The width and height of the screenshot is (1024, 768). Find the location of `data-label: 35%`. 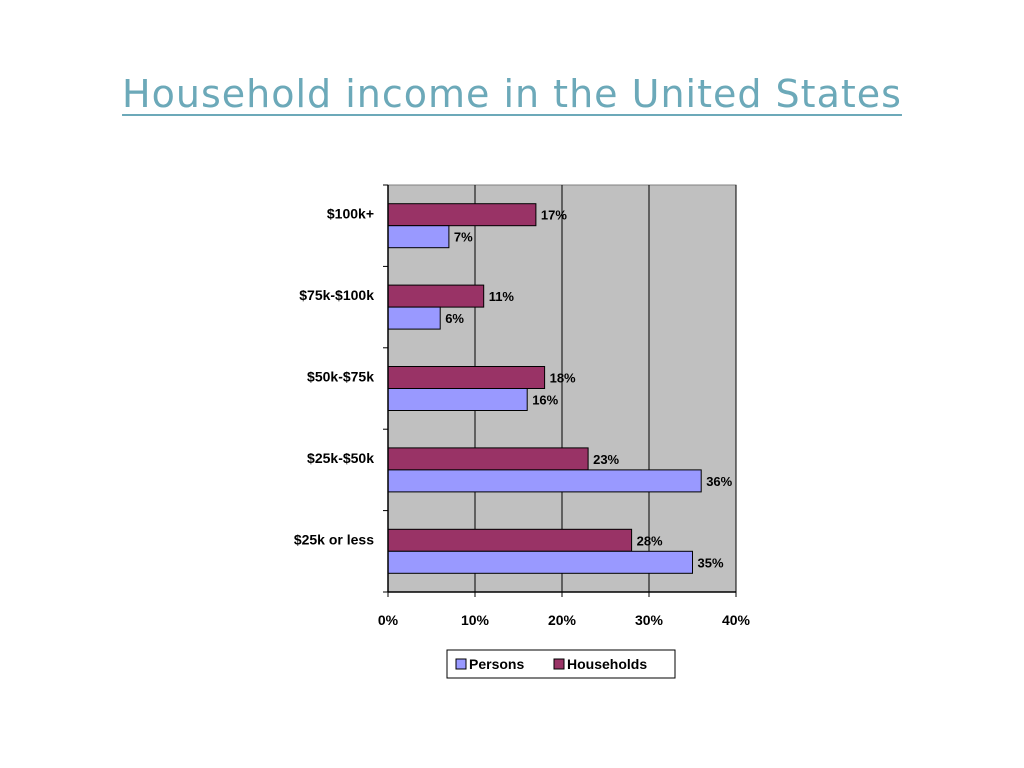

data-label: 35% is located at coordinates (711, 562).